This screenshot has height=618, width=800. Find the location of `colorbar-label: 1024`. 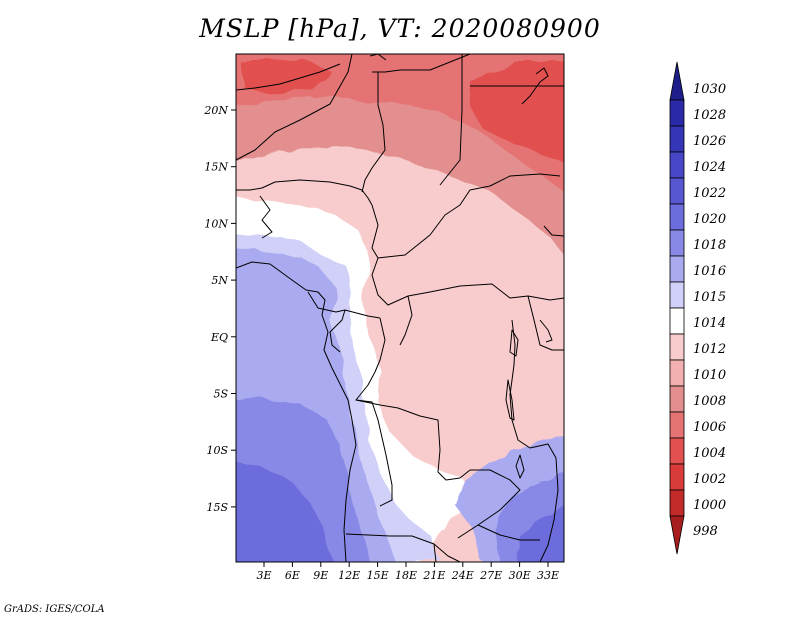

colorbar-label: 1024 is located at coordinates (709, 167).